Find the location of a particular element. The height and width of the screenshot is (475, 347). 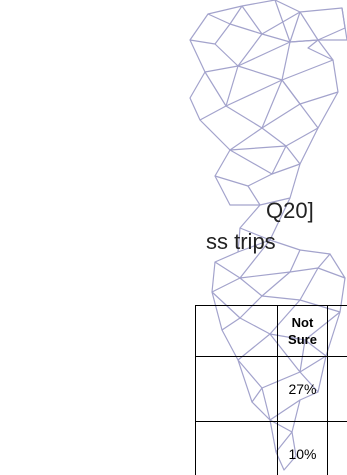

heading-line-2: ss trips is located at coordinates (241, 241).